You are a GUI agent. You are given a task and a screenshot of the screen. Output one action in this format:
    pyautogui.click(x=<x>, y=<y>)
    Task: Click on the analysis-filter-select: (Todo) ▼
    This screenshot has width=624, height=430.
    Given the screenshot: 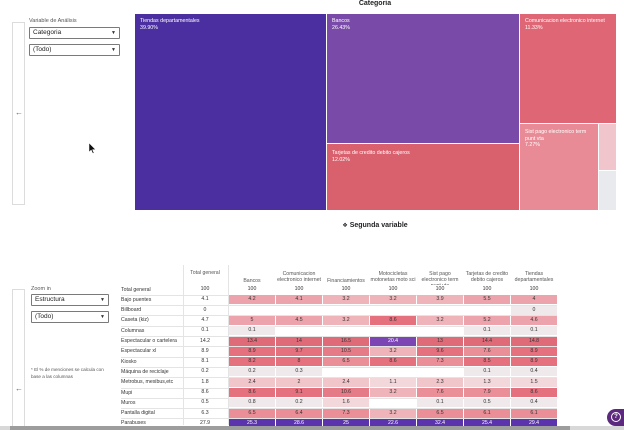 What is the action you would take?
    pyautogui.click(x=74, y=50)
    